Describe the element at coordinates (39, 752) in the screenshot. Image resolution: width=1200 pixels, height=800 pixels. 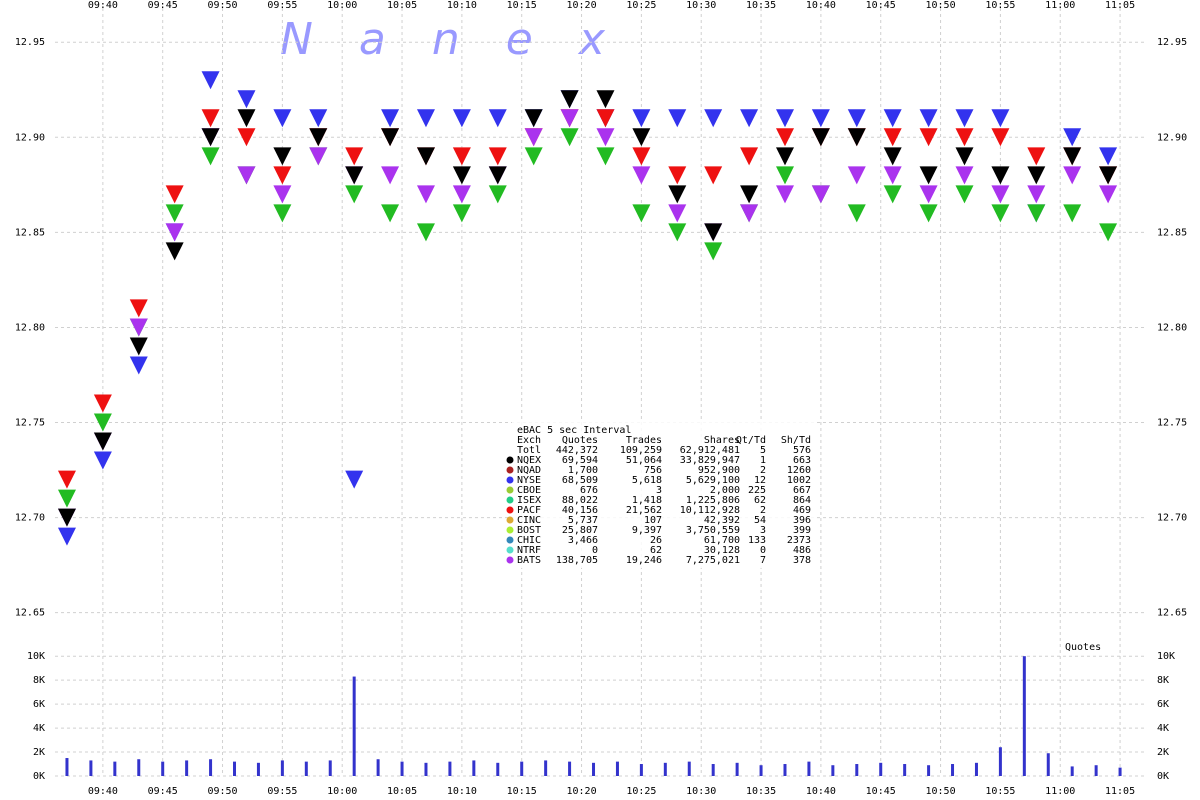
I see `y-tick-label: 2K` at that location.